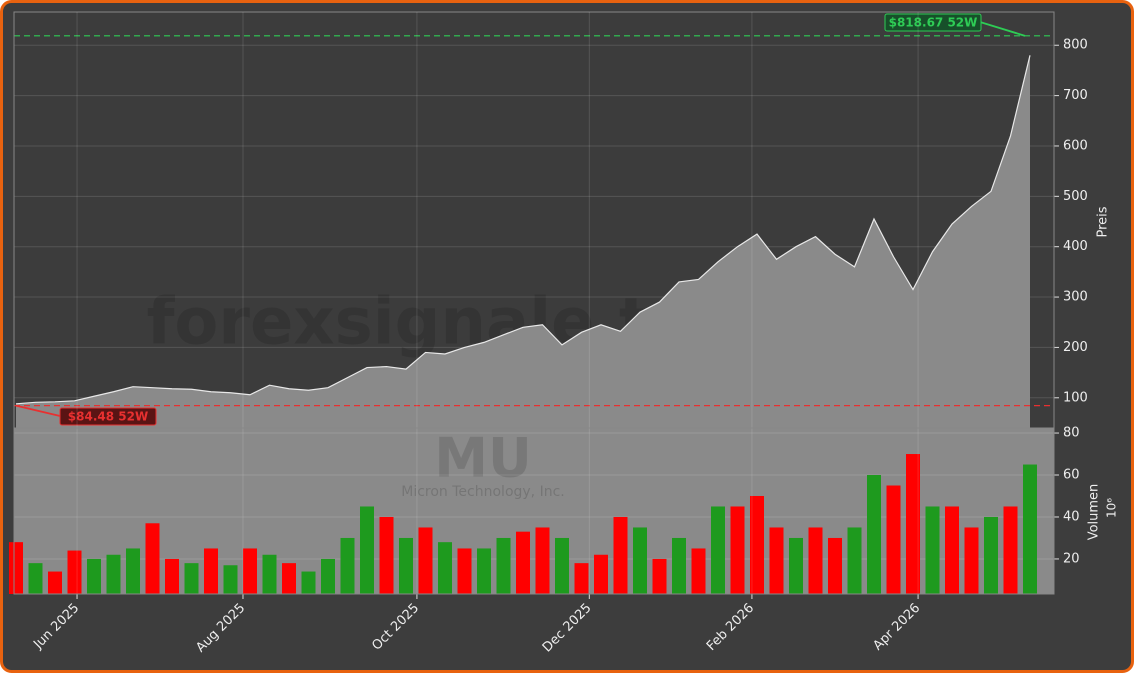 The height and width of the screenshot is (677, 1134). What do you see at coordinates (1071, 516) in the screenshot?
I see `y-tick-label: 40` at bounding box center [1071, 516].